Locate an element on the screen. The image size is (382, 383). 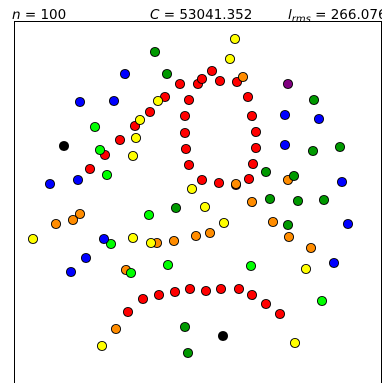
data-point-purple is located at coordinates (288, 84).